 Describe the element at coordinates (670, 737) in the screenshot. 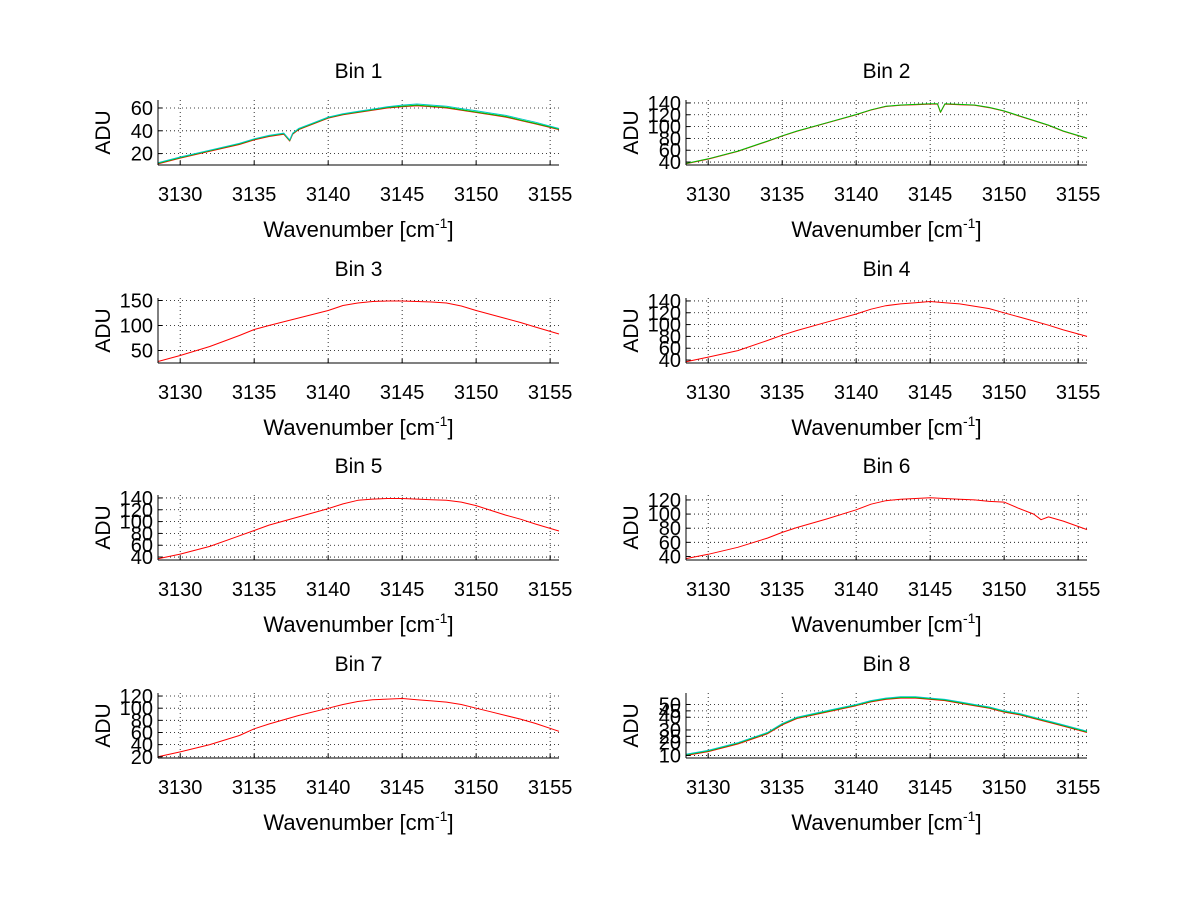

I see `y-tick-label: 25` at that location.